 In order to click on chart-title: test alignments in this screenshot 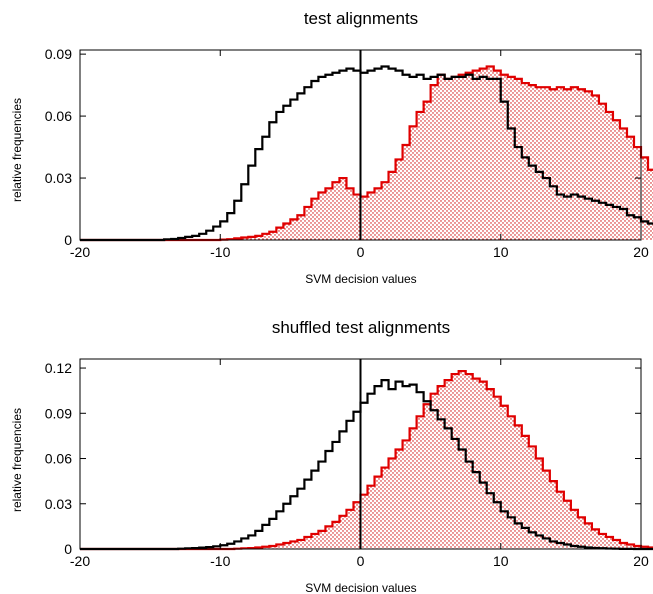, I will do `click(361, 18)`.